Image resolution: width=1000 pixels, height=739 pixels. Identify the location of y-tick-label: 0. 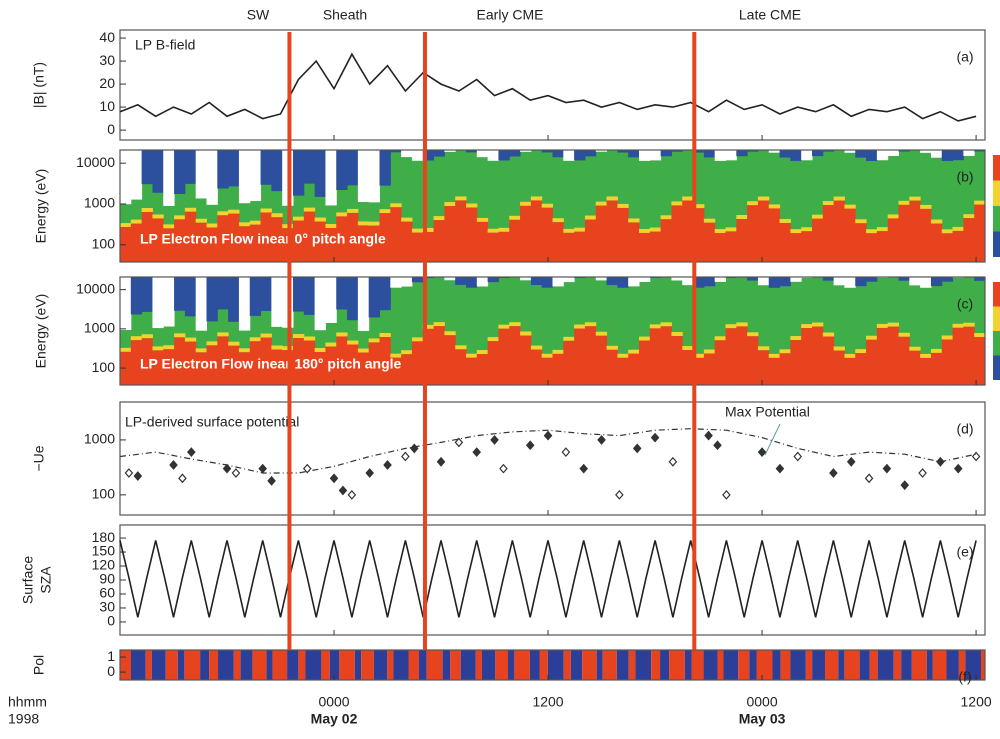
(111, 621).